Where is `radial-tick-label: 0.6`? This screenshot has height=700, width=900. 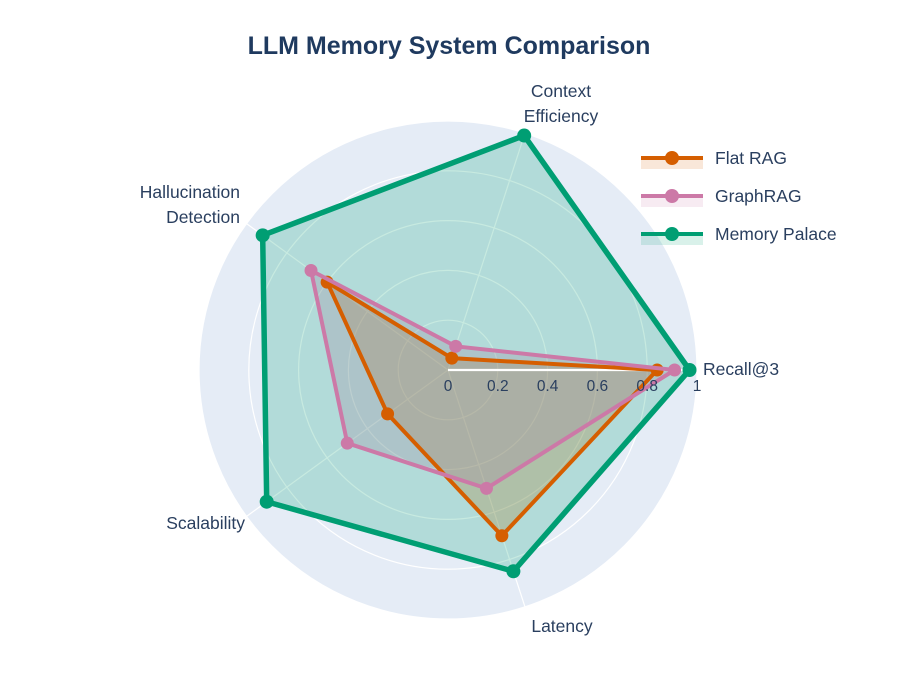
radial-tick-label: 0.6 is located at coordinates (598, 386).